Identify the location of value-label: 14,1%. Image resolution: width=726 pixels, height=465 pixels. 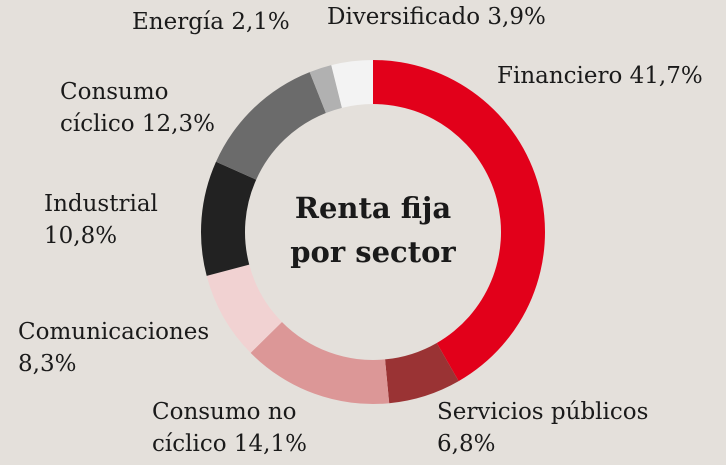
(270, 444).